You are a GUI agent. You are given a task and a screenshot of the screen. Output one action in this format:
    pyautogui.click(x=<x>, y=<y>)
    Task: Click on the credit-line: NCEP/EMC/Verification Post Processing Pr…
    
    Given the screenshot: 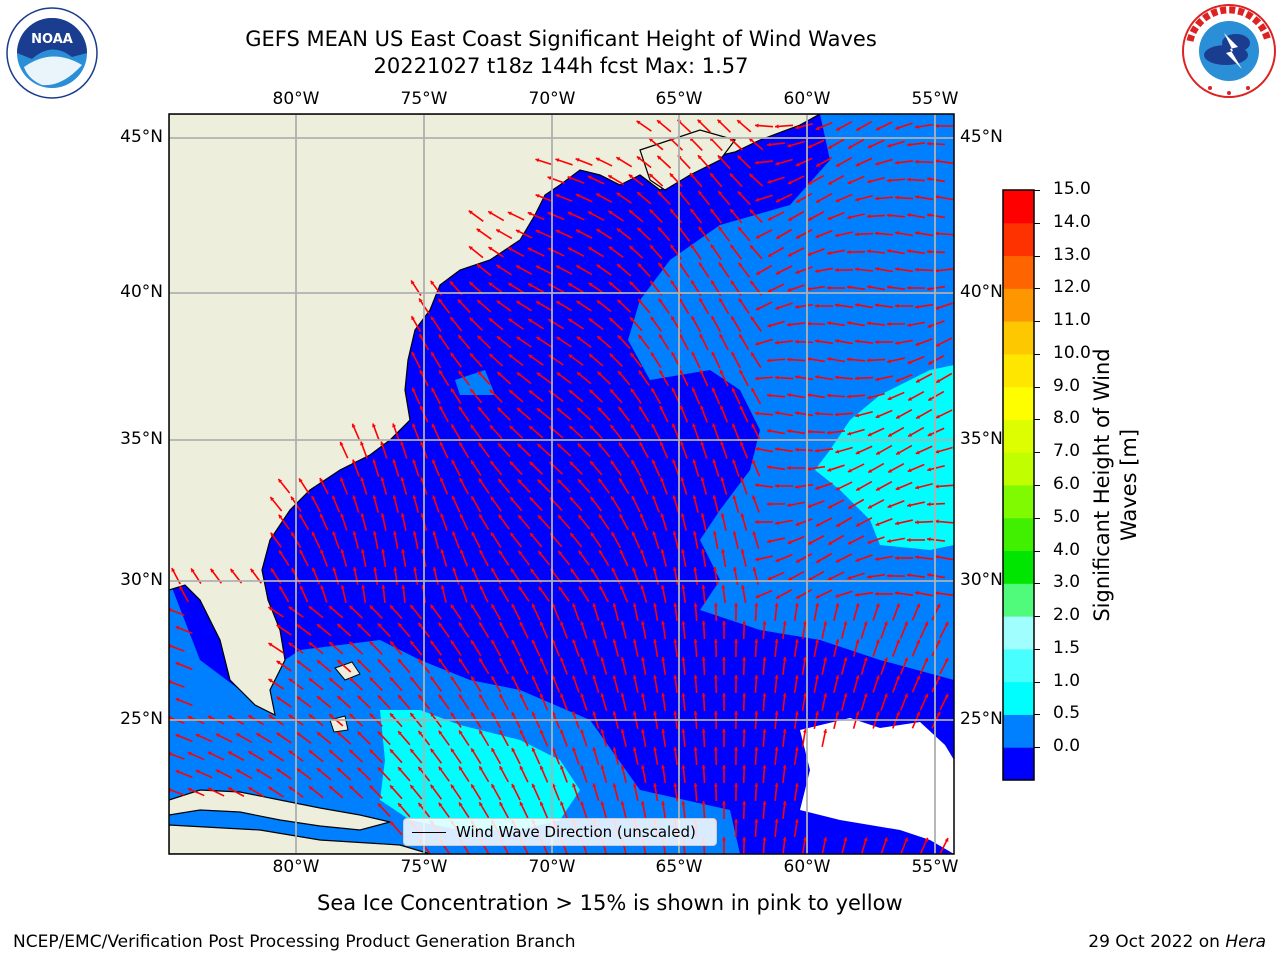 What is the action you would take?
    pyautogui.click(x=294, y=942)
    